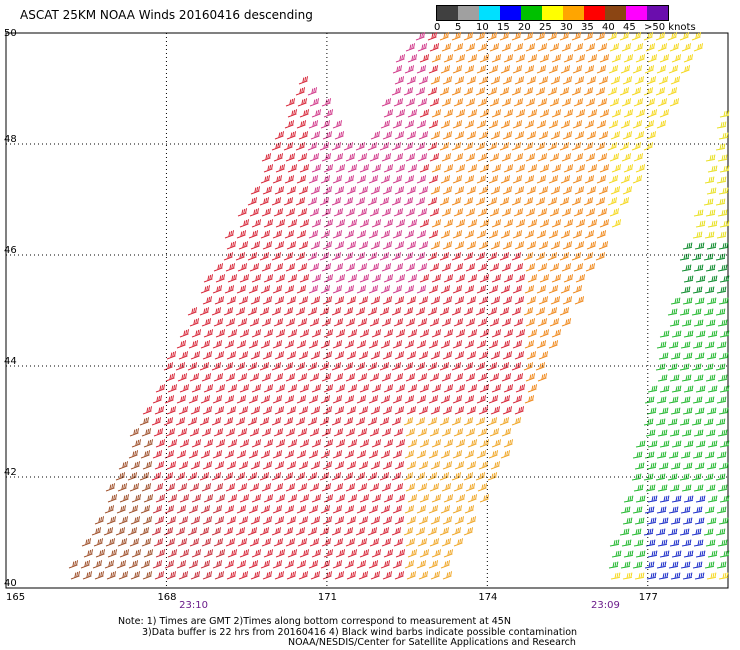 The height and width of the screenshot is (650, 740). I want to click on longitude-label: 174, so click(487, 597).